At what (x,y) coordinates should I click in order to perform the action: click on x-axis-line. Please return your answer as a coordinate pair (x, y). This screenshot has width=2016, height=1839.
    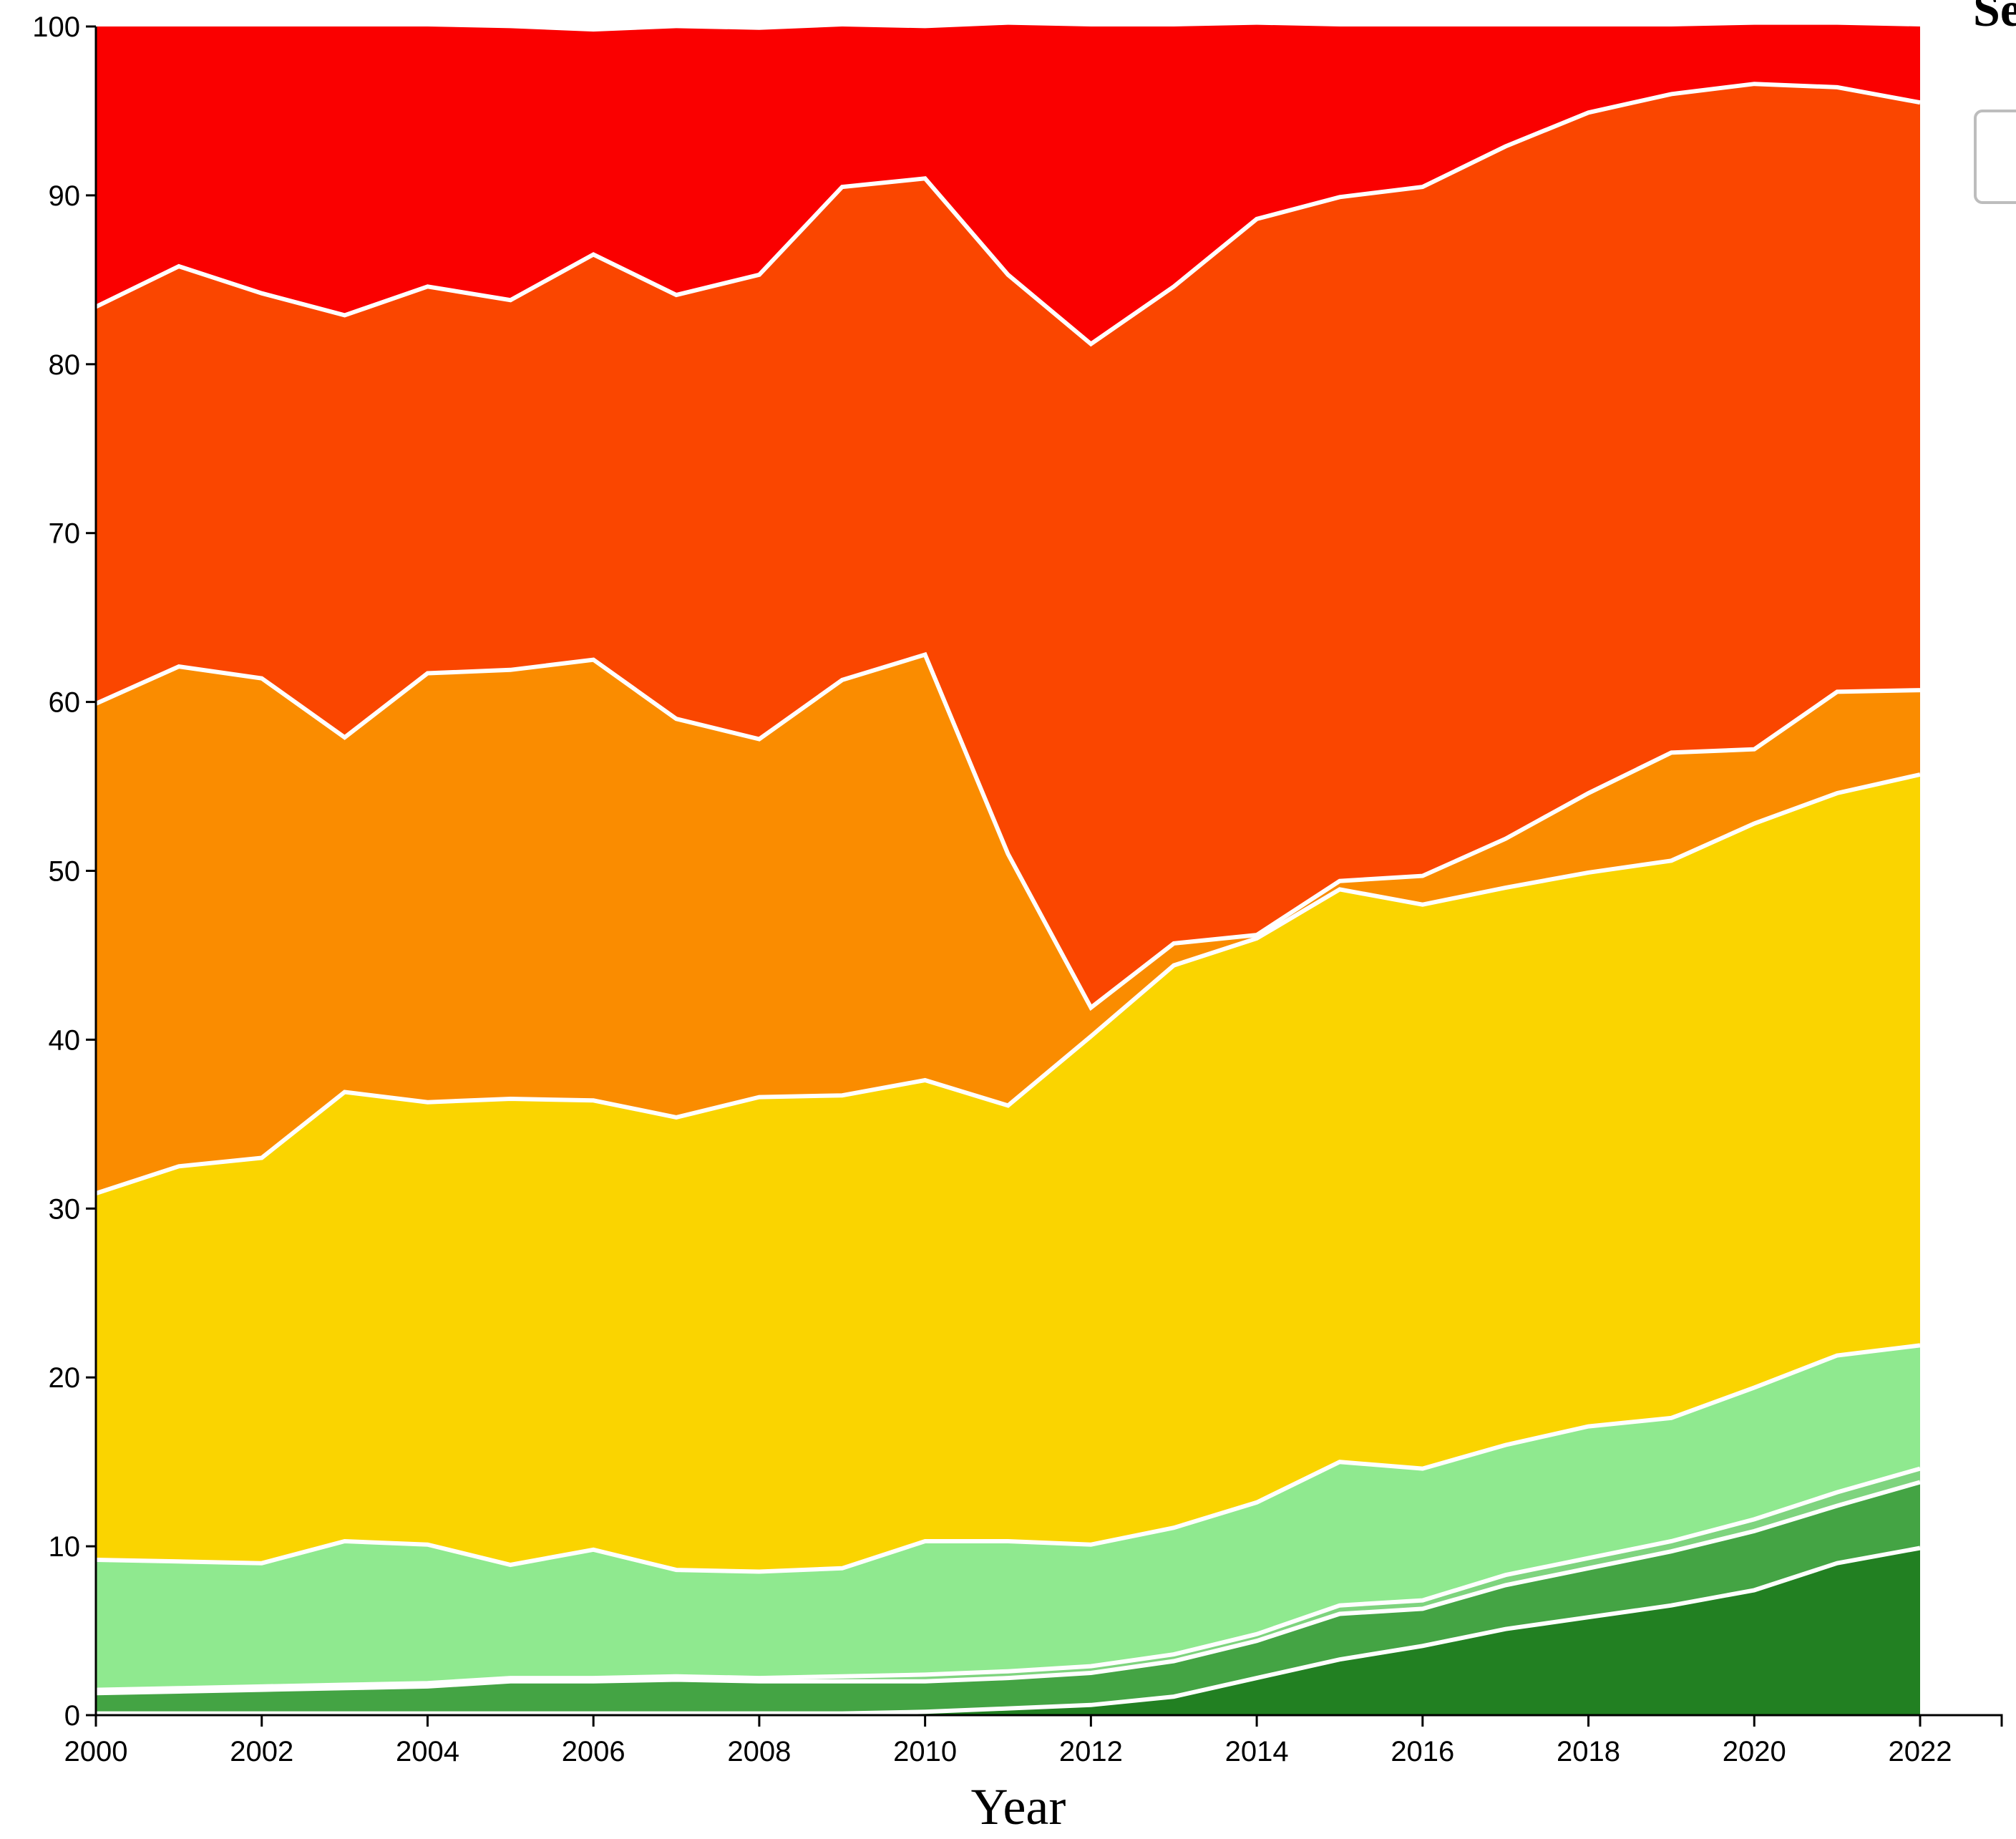
    Looking at the image, I should click on (1048, 1720).